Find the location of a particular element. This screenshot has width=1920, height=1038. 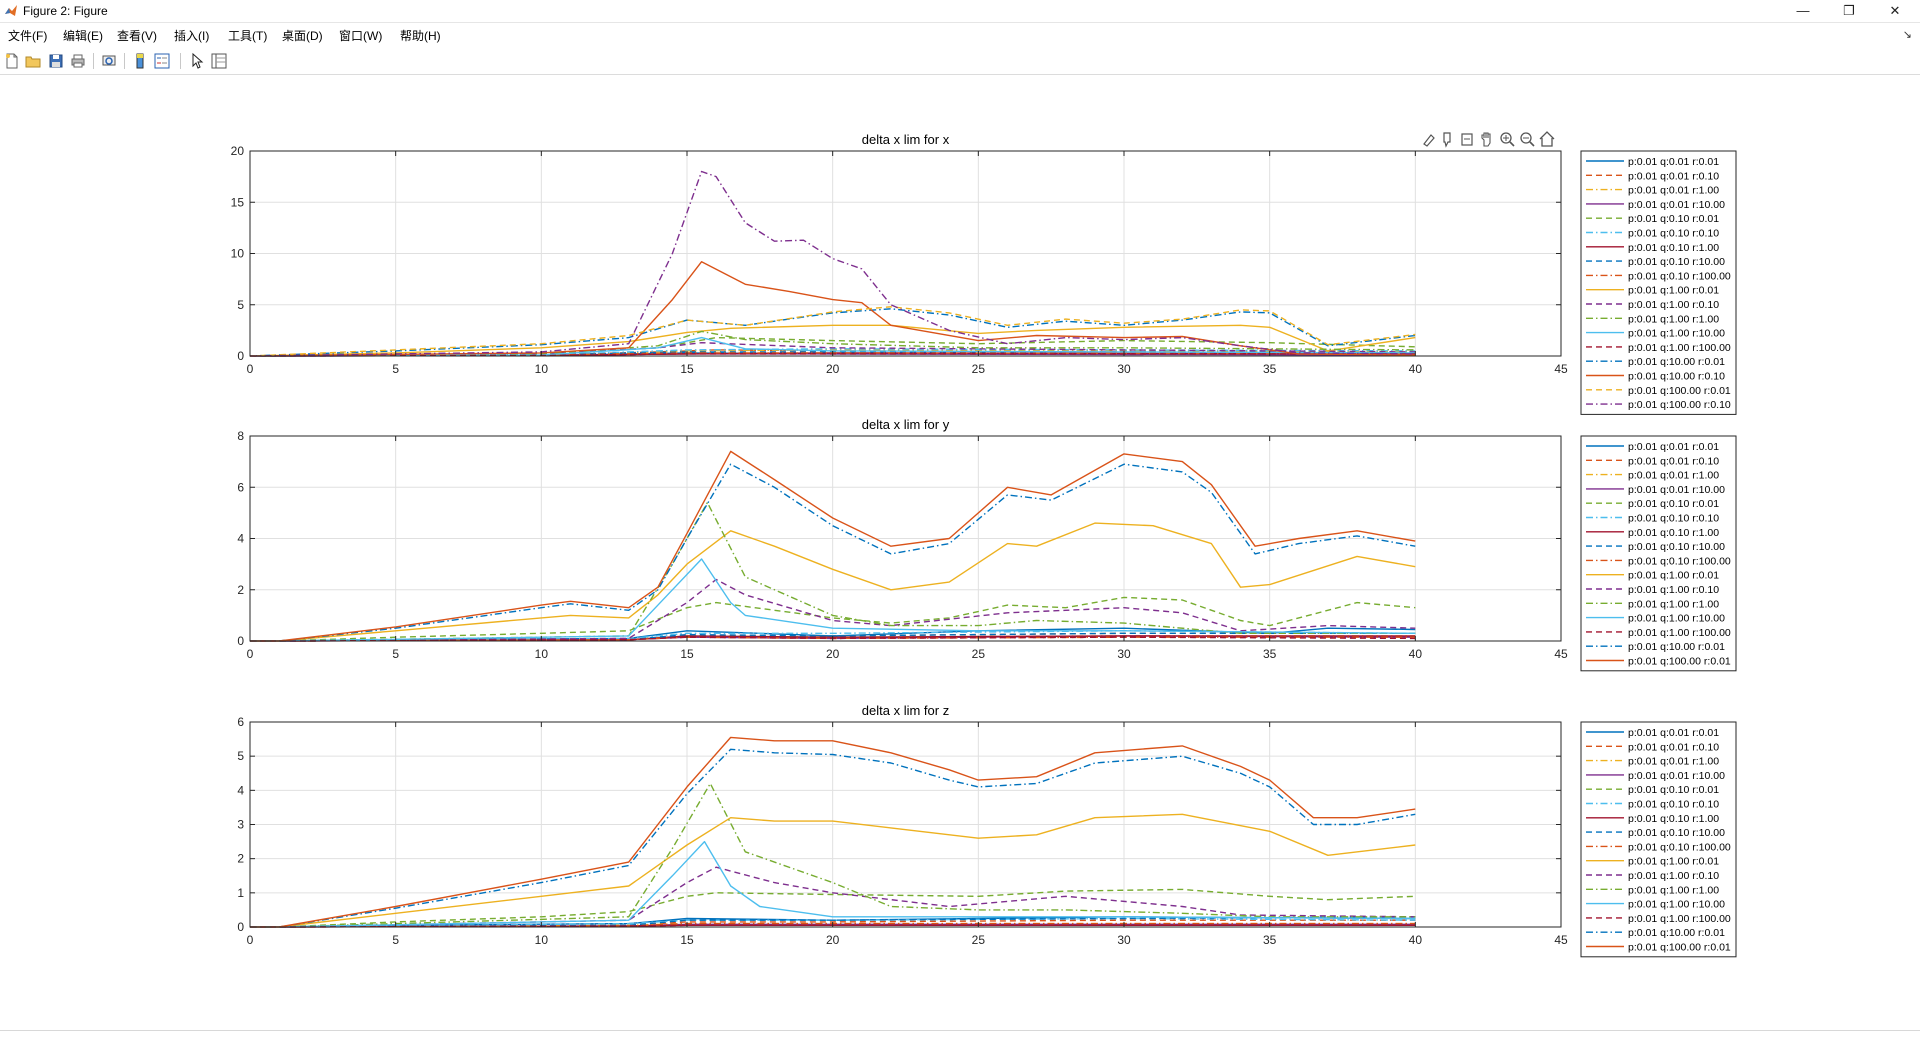

menu-help: 帮助(H) is located at coordinates (420, 36).